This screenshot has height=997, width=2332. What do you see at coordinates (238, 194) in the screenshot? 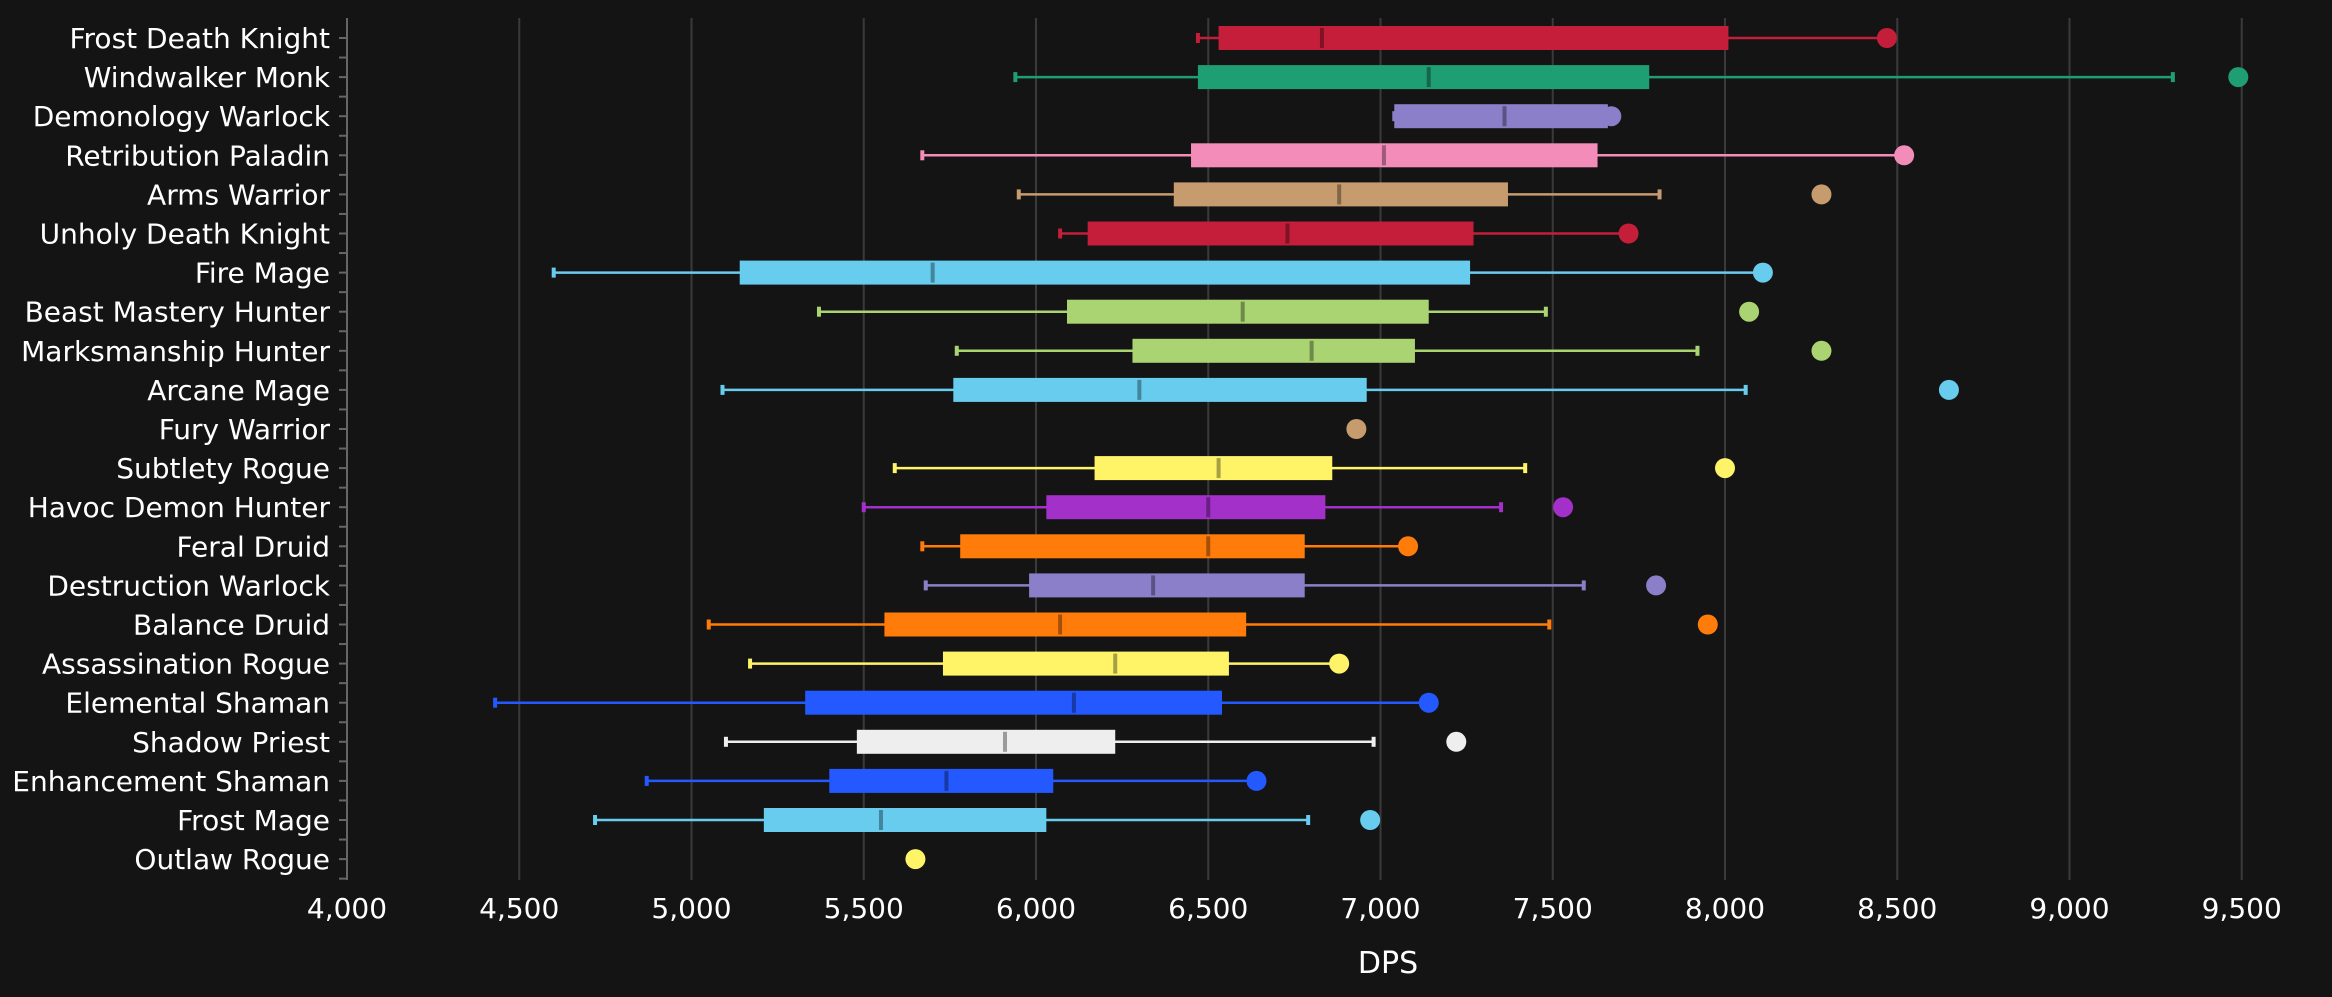
I see `category-label: Arms Warrior` at bounding box center [238, 194].